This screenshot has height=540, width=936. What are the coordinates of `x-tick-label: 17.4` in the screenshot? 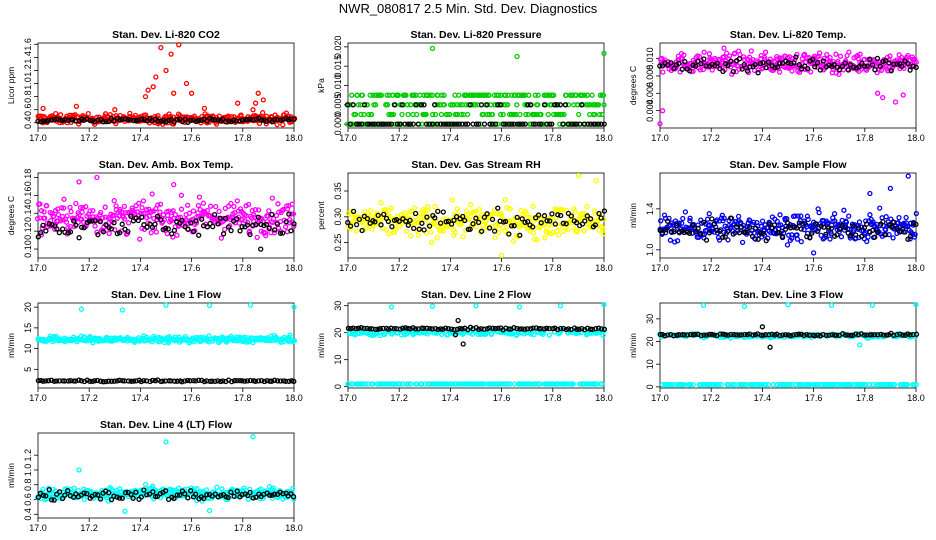 It's located at (763, 268).